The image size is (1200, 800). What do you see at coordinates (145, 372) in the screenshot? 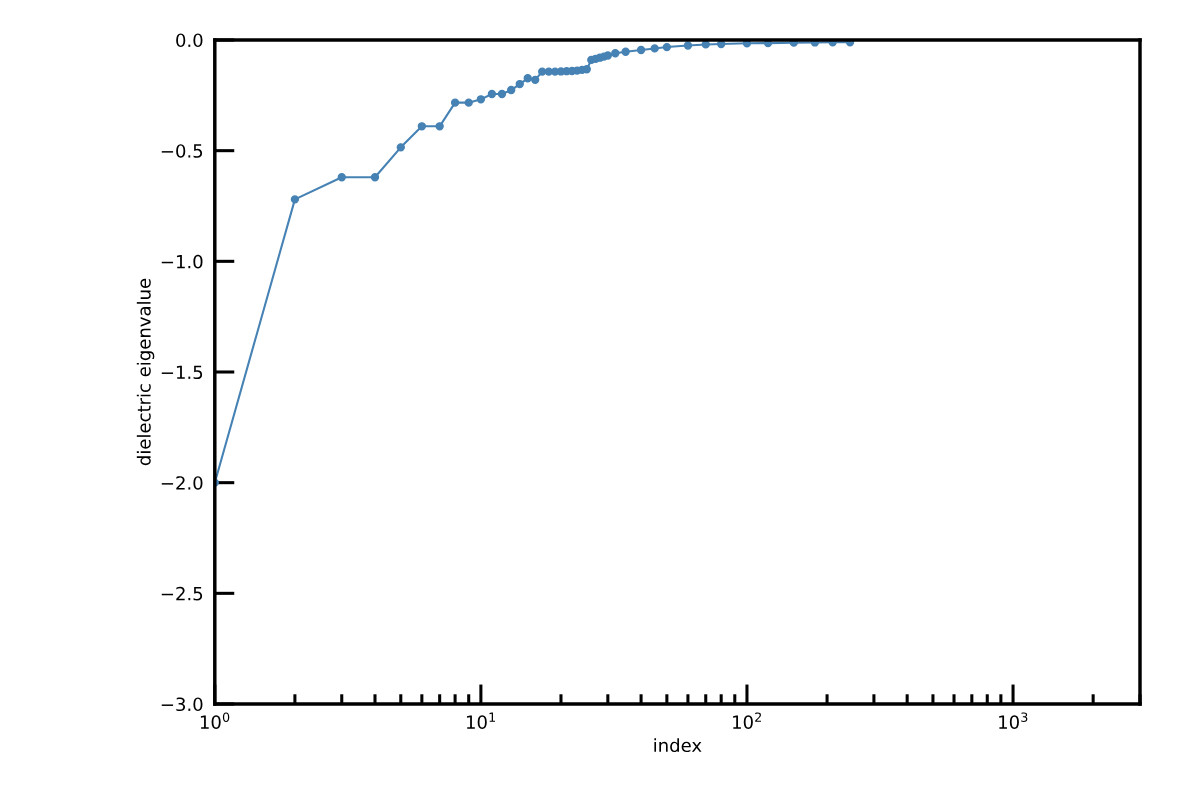
I see `y-axis-title: dielectric eigenvalue` at bounding box center [145, 372].